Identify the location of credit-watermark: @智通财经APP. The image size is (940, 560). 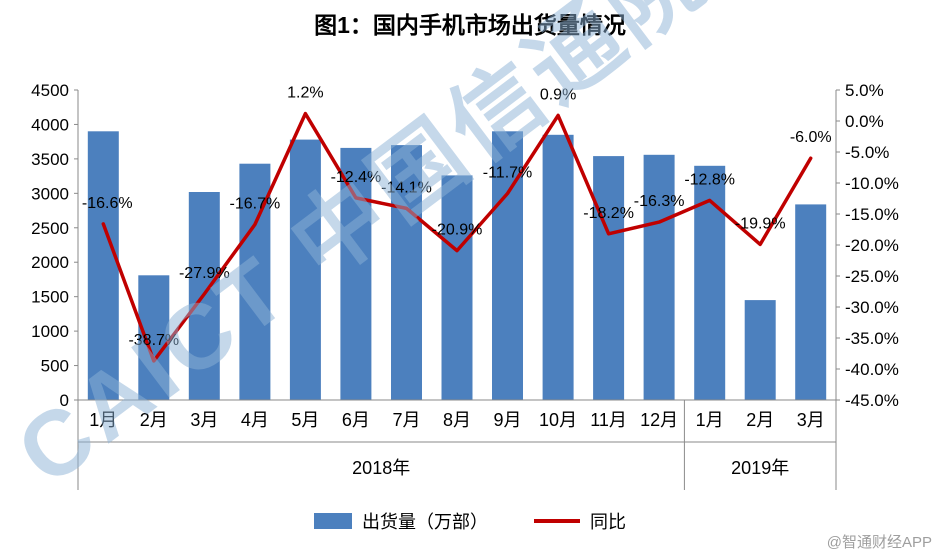
(879, 542).